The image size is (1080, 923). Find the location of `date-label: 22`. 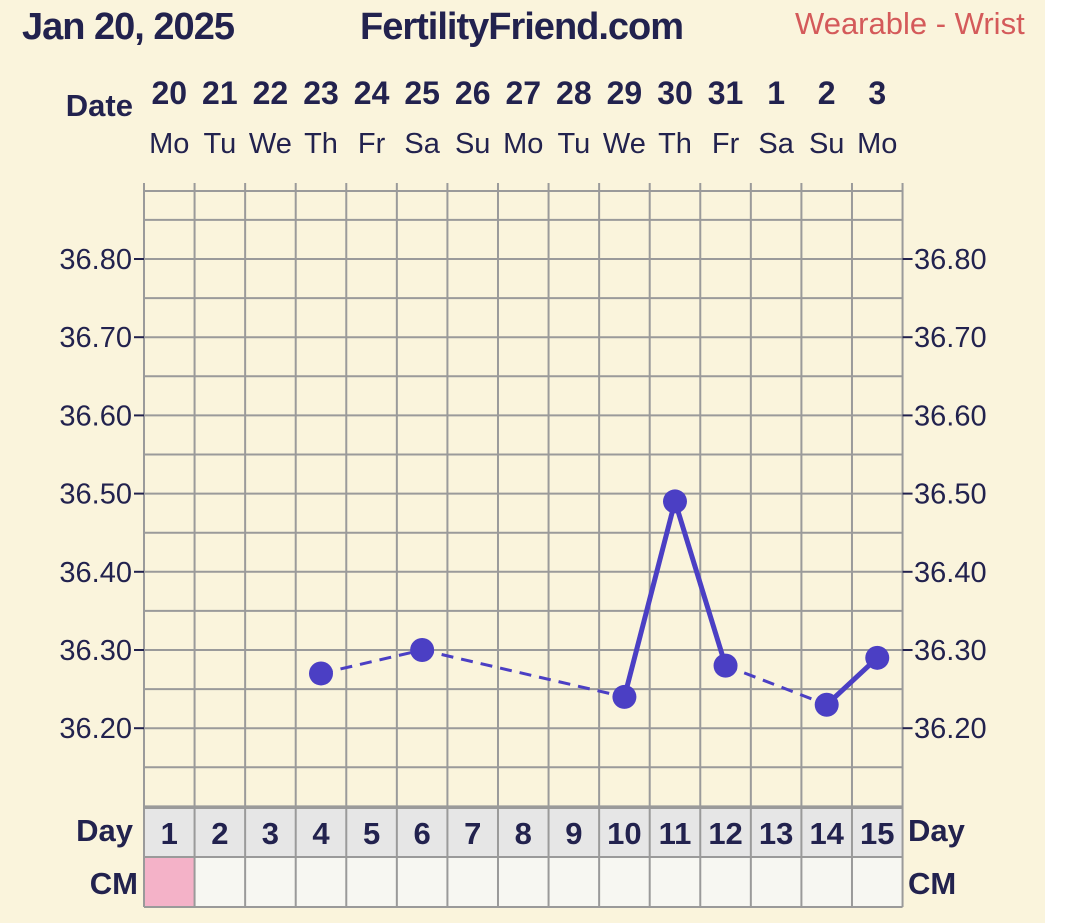

date-label: 22 is located at coordinates (271, 93).